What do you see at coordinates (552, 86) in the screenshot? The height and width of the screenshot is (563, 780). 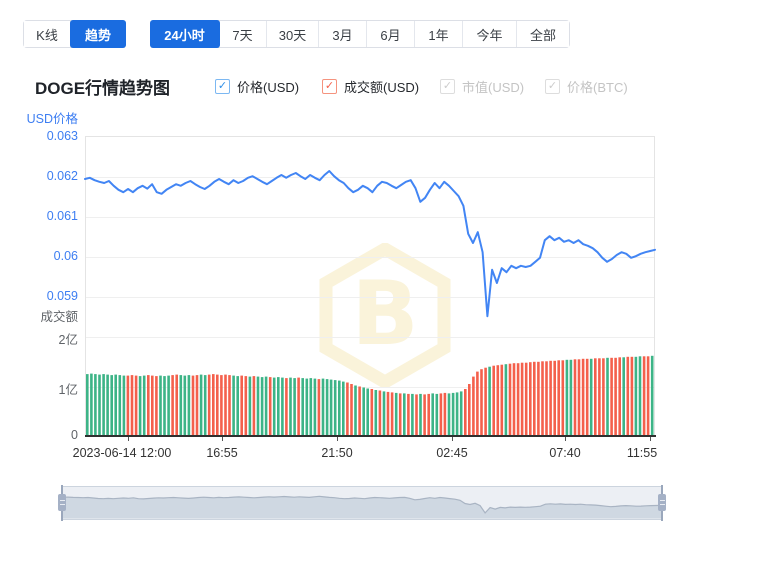 I see `checkbox-price-btc: ✓` at bounding box center [552, 86].